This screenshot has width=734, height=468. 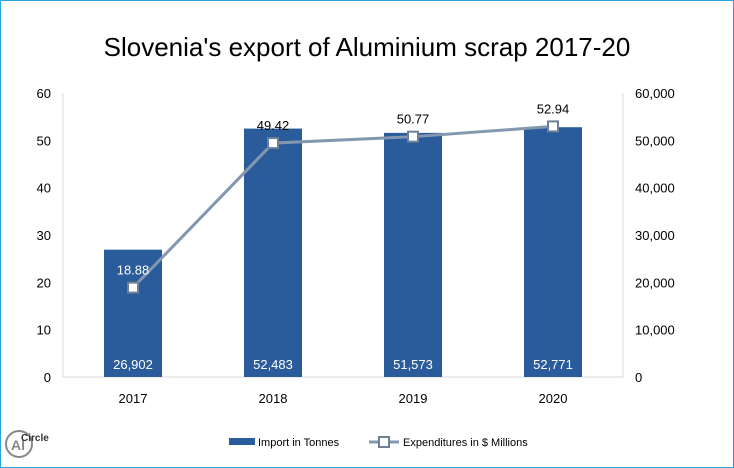 What do you see at coordinates (655, 93) in the screenshot?
I see `right-tick-label: 60,000` at bounding box center [655, 93].